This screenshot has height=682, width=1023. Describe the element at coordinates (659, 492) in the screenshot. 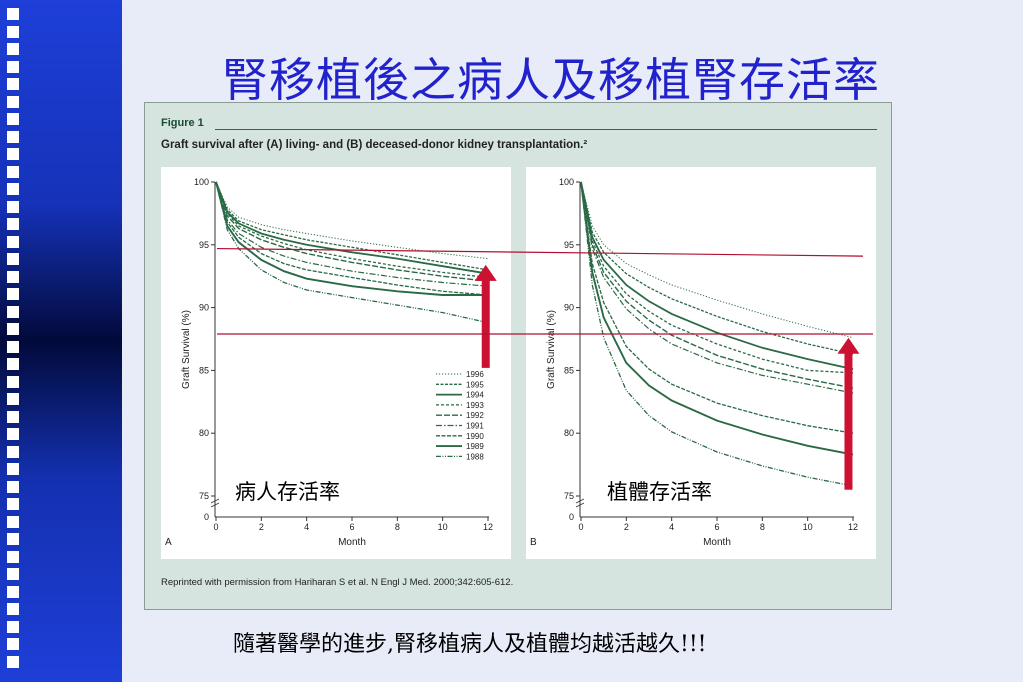

I see `chart-annotation: 植體存活率` at that location.